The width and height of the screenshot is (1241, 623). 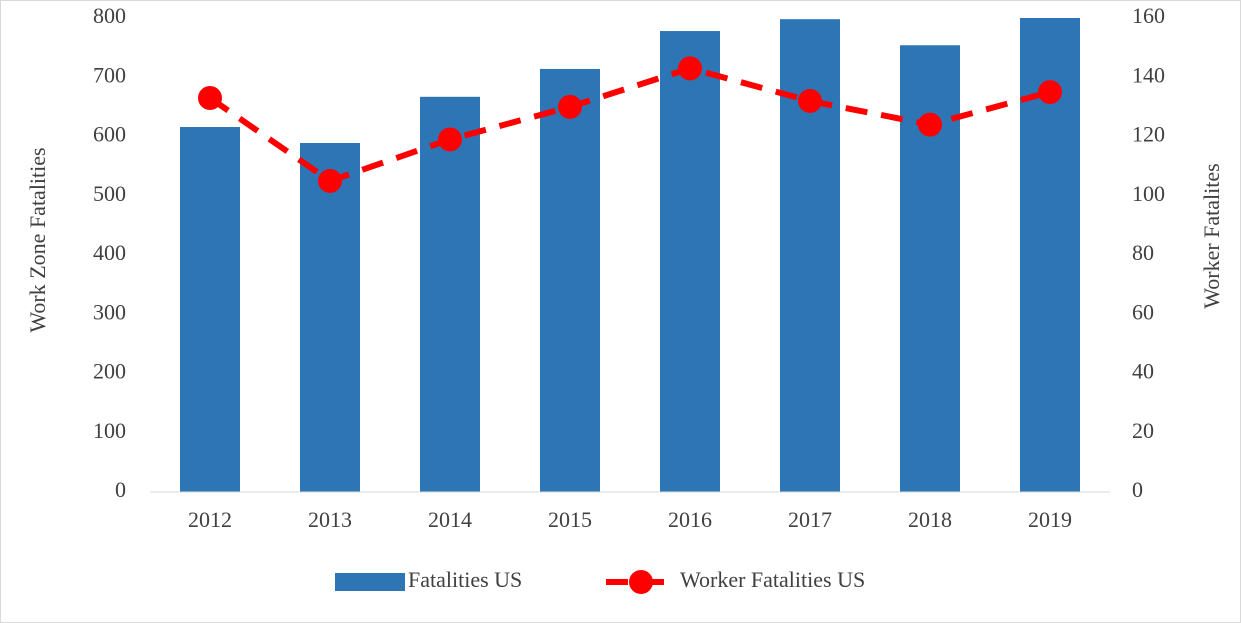 I want to click on y2-tick-label: 140, so click(x=1148, y=74).